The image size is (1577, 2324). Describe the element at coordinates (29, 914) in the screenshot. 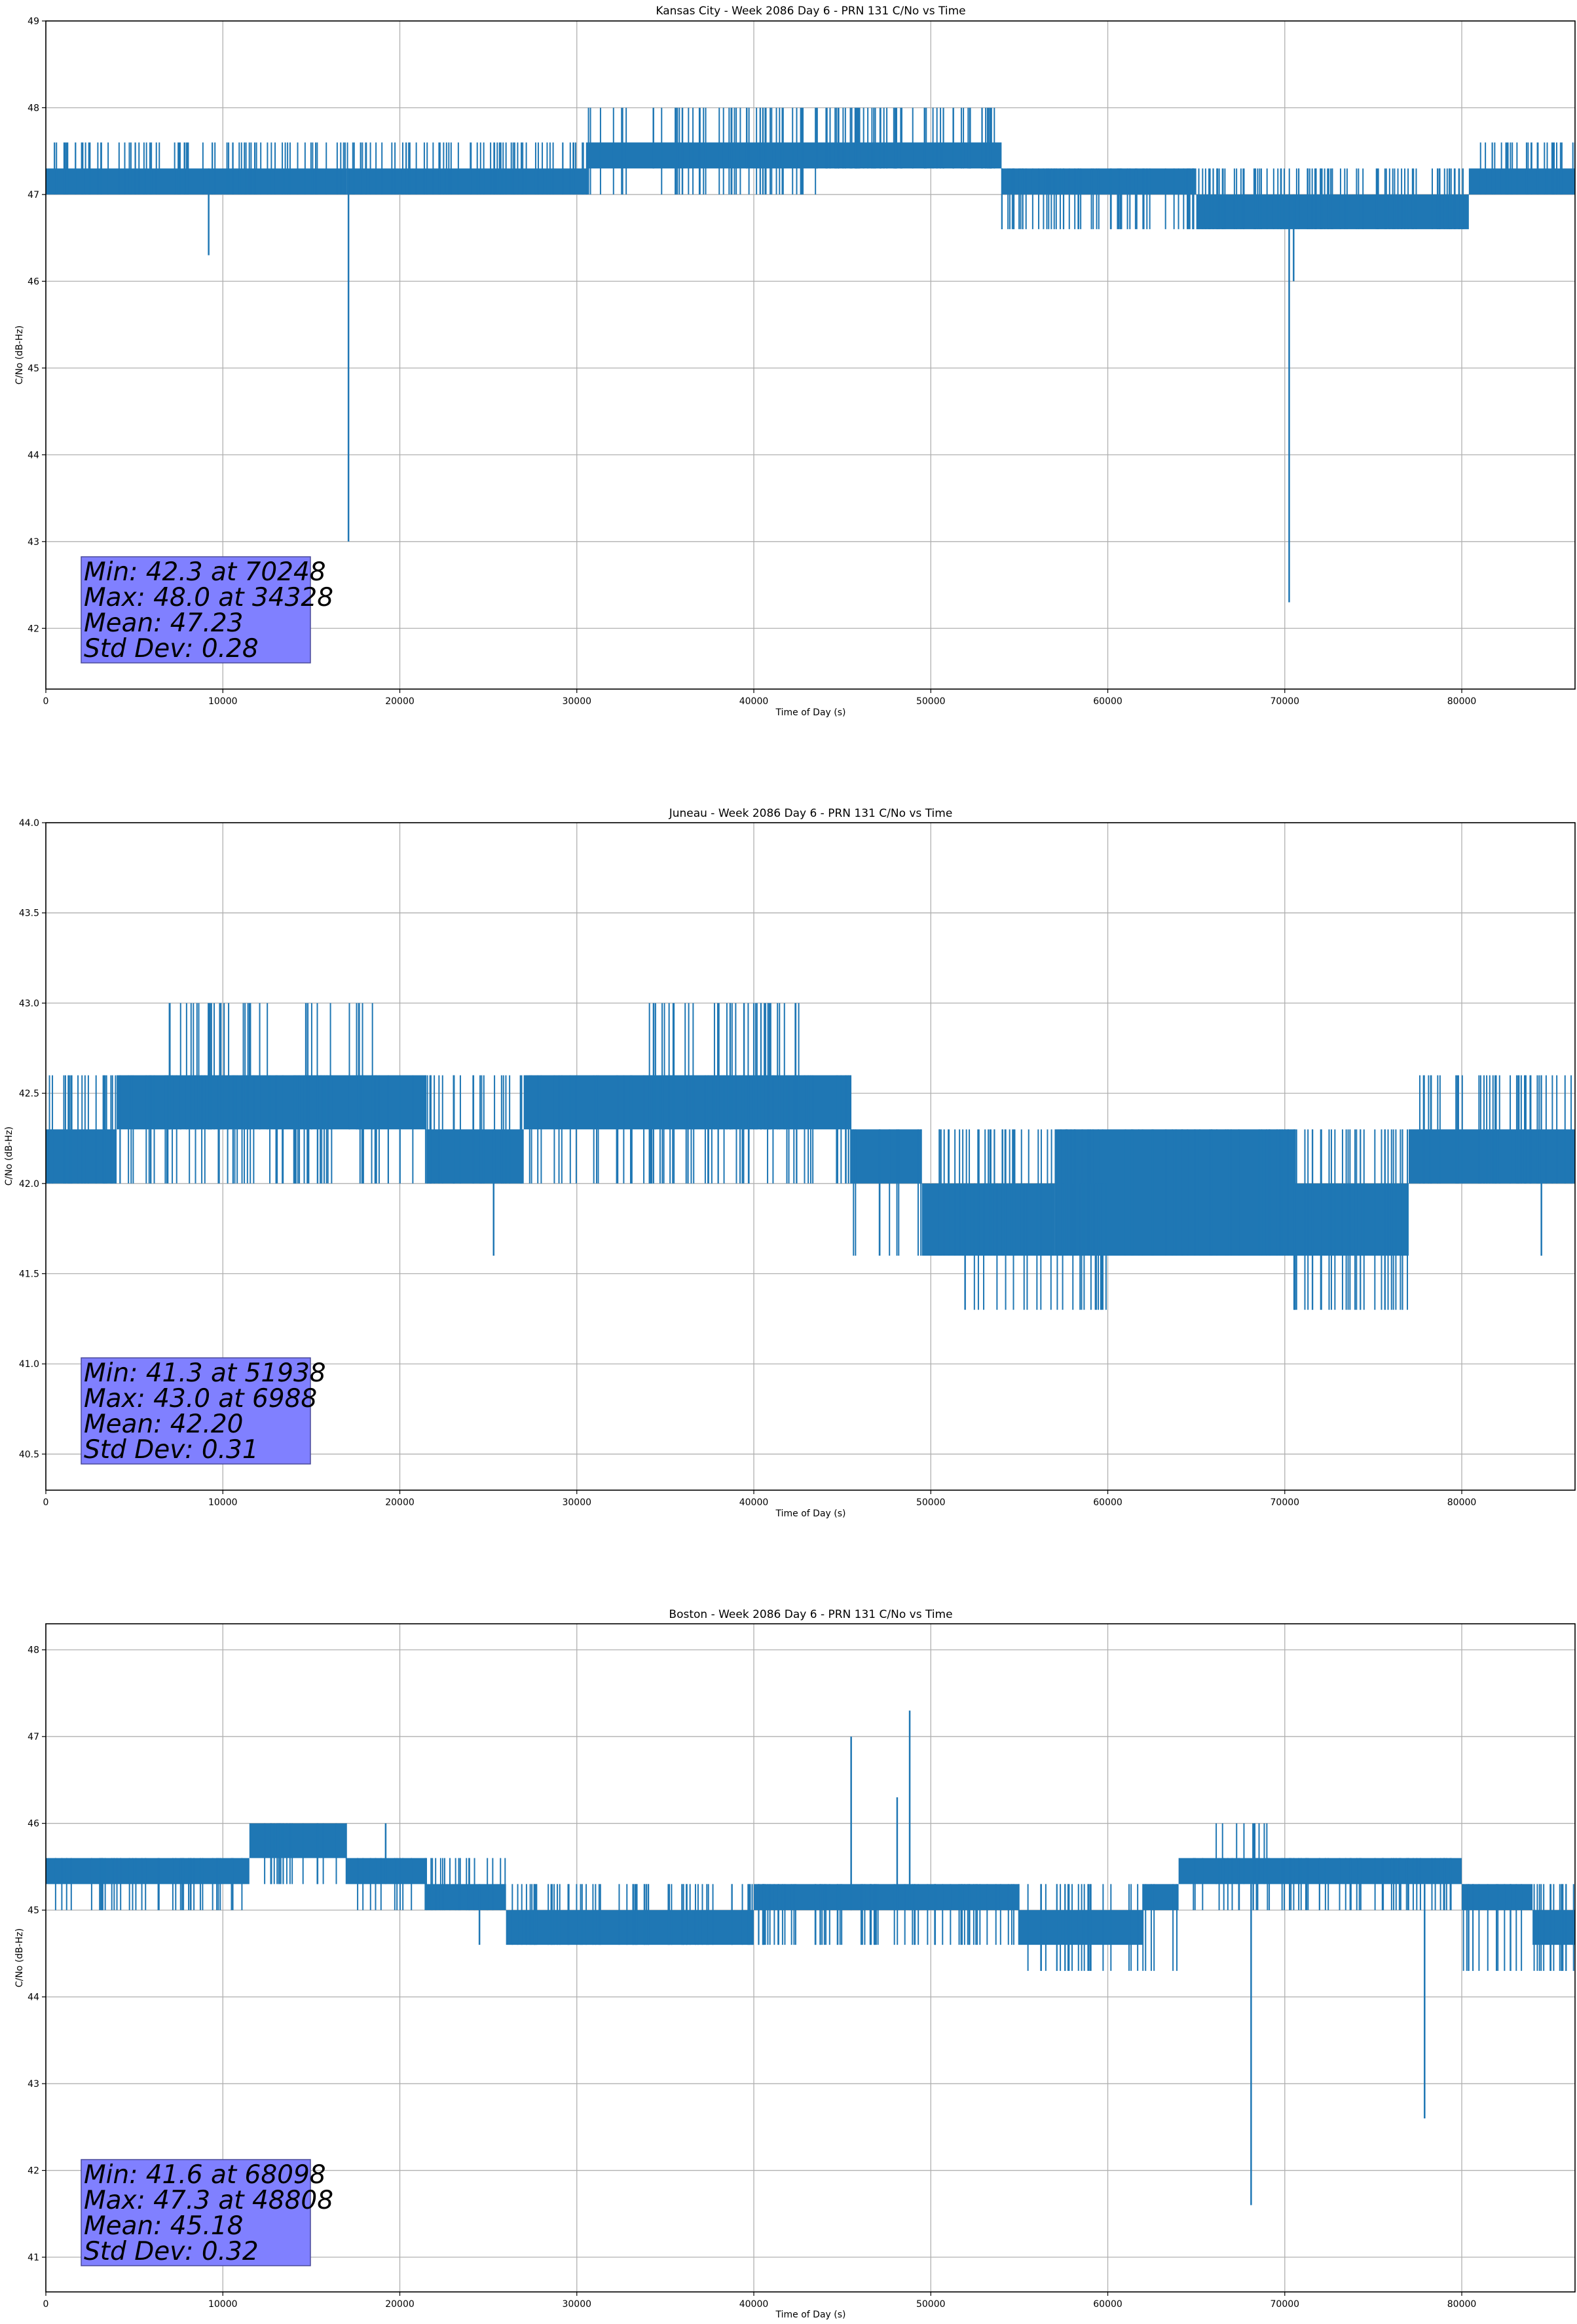

I see `y-tick-label: 43.5` at that location.